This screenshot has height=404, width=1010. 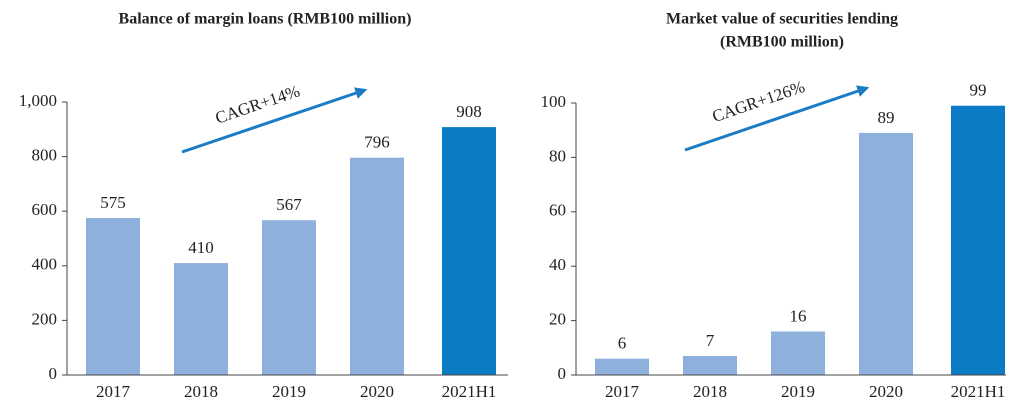 I want to click on value-label: 575, so click(x=113, y=202).